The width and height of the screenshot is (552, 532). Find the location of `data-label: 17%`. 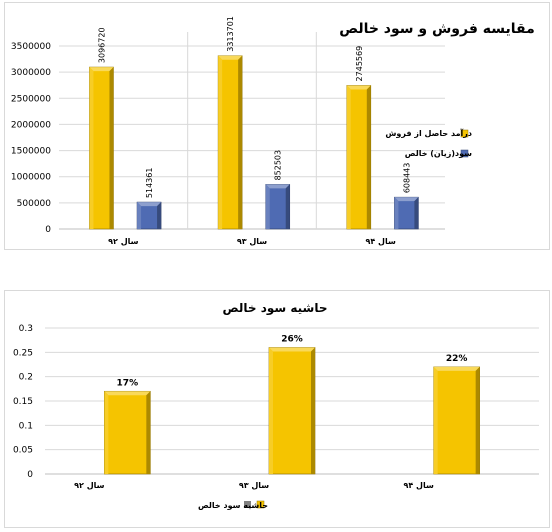

data-label: 17% is located at coordinates (128, 383).